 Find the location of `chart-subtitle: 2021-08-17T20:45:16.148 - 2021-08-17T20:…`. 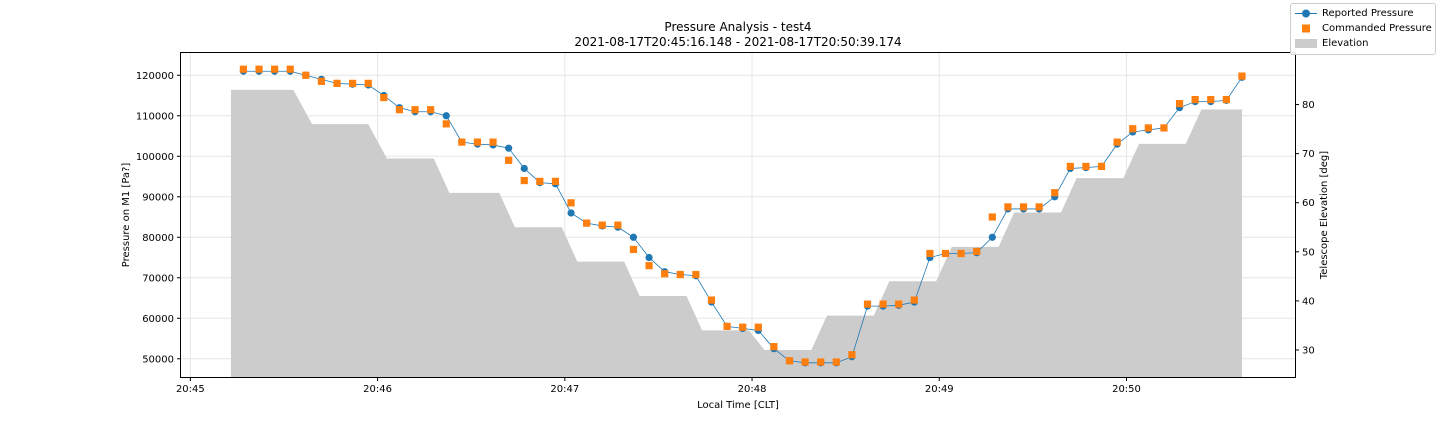

chart-subtitle: 2021-08-17T20:45:16.148 - 2021-08-17T20:… is located at coordinates (737, 42).